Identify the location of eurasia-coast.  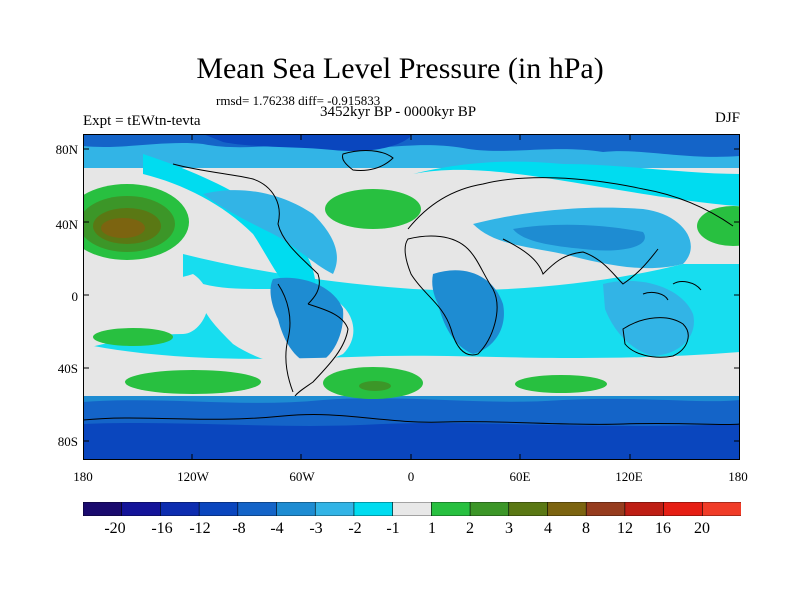
(570, 203).